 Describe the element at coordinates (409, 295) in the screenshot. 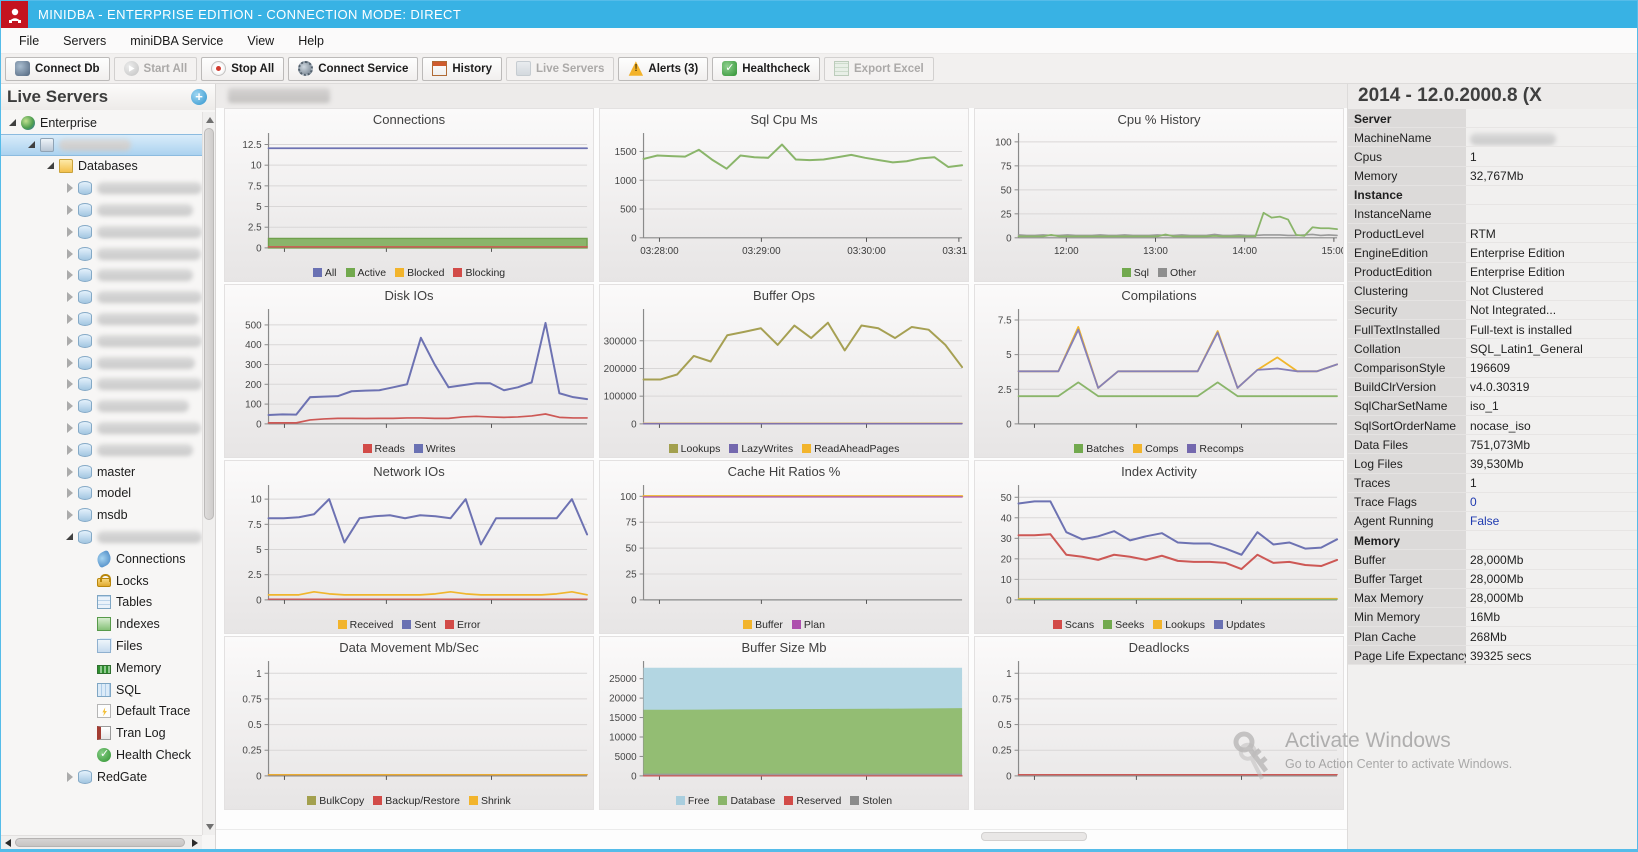

I see `chart-title: Disk IOs` at that location.